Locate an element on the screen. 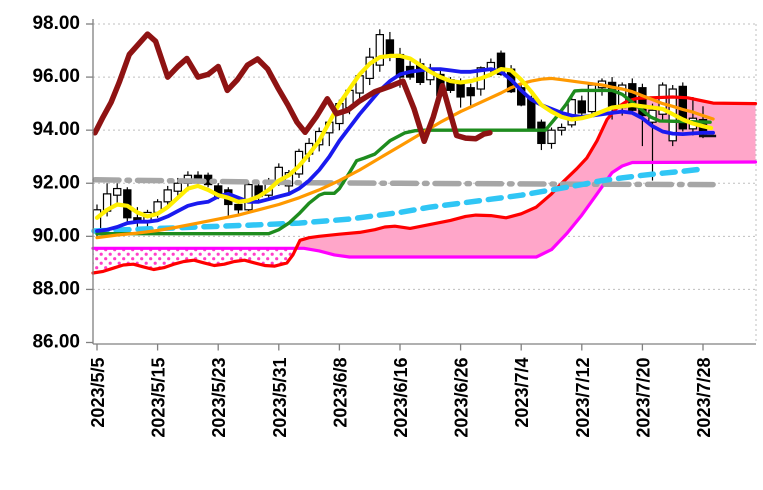 The image size is (763, 490). y-axis-label: 92.00 is located at coordinates (56, 182).